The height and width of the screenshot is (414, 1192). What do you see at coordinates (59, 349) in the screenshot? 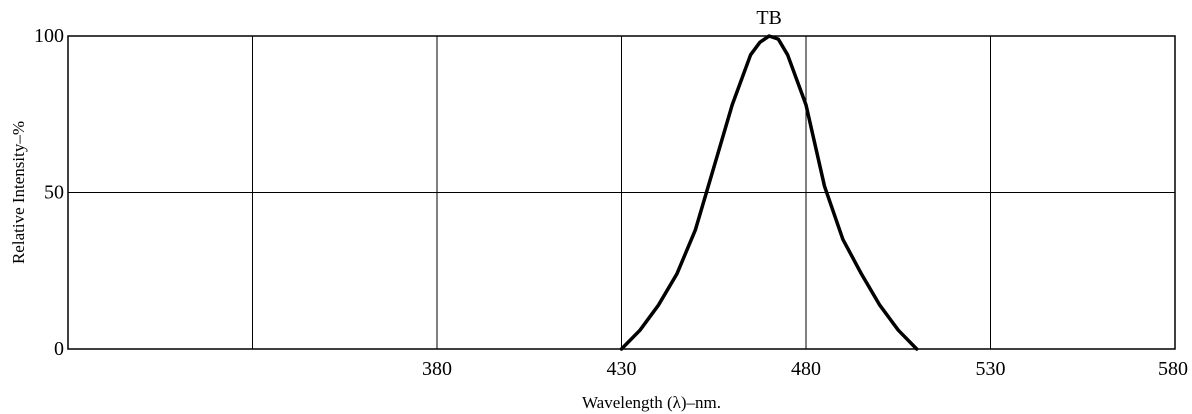
I see `y-tick-label: 0` at bounding box center [59, 349].